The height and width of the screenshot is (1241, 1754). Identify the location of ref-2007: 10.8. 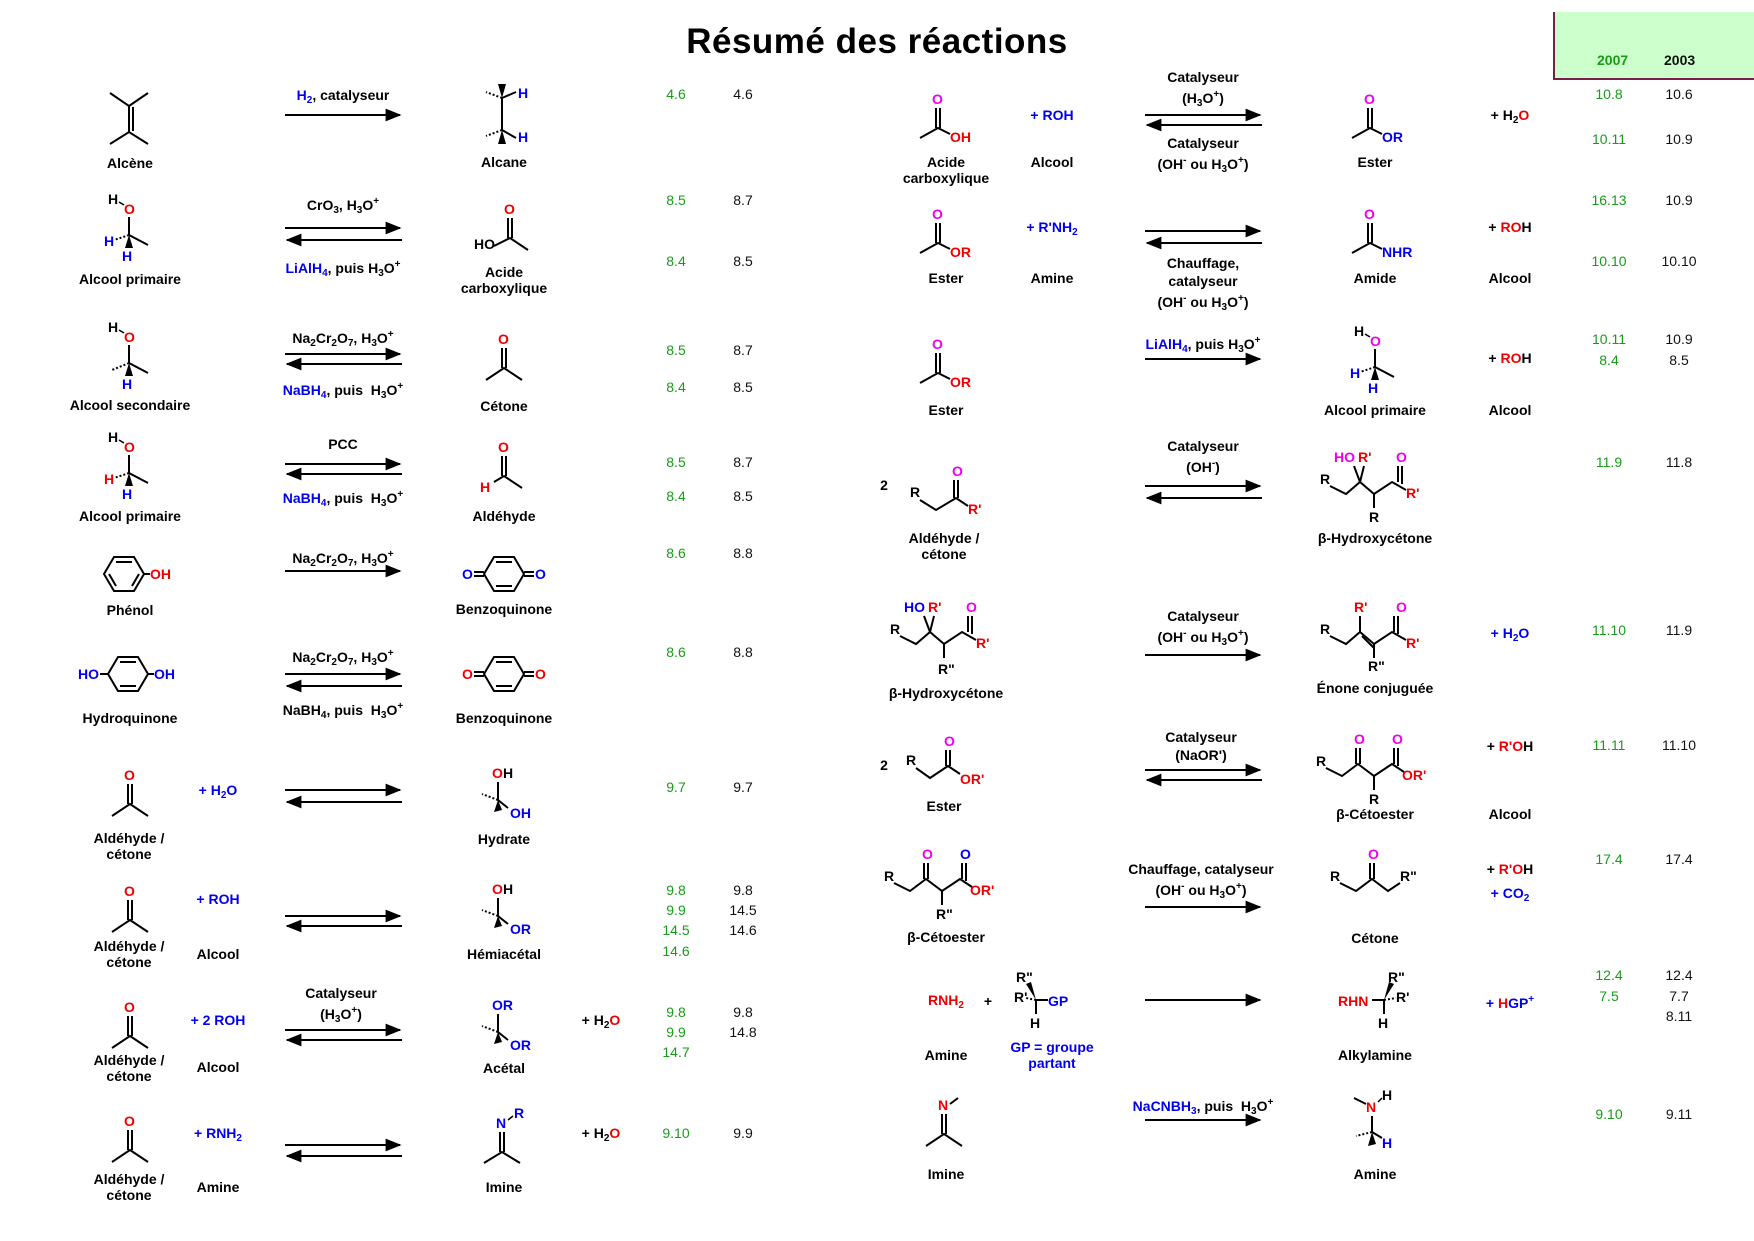
(1609, 94).